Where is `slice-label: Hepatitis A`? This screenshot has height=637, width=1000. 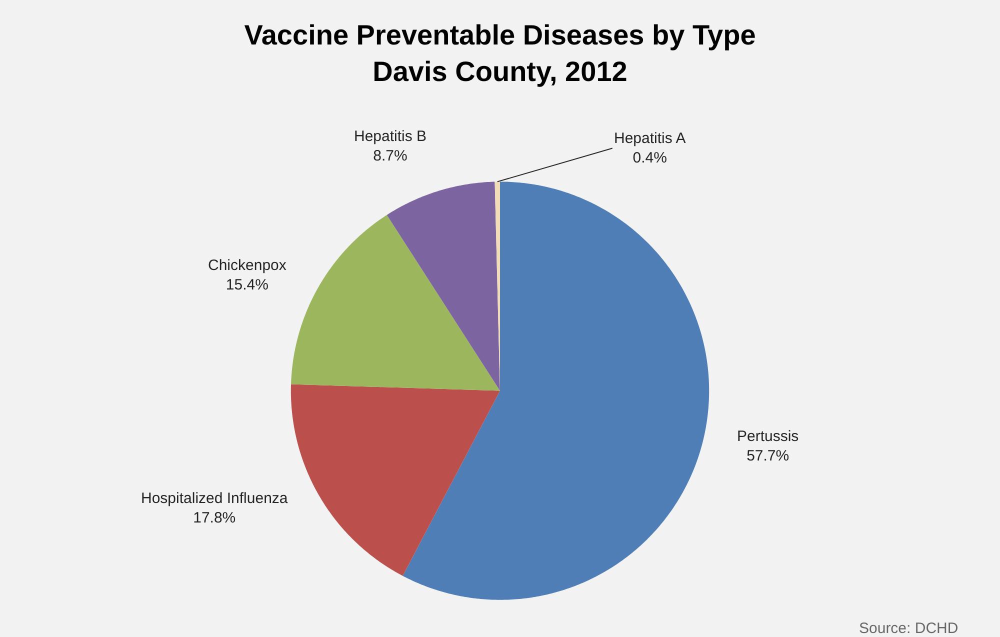
slice-label: Hepatitis A is located at coordinates (650, 138).